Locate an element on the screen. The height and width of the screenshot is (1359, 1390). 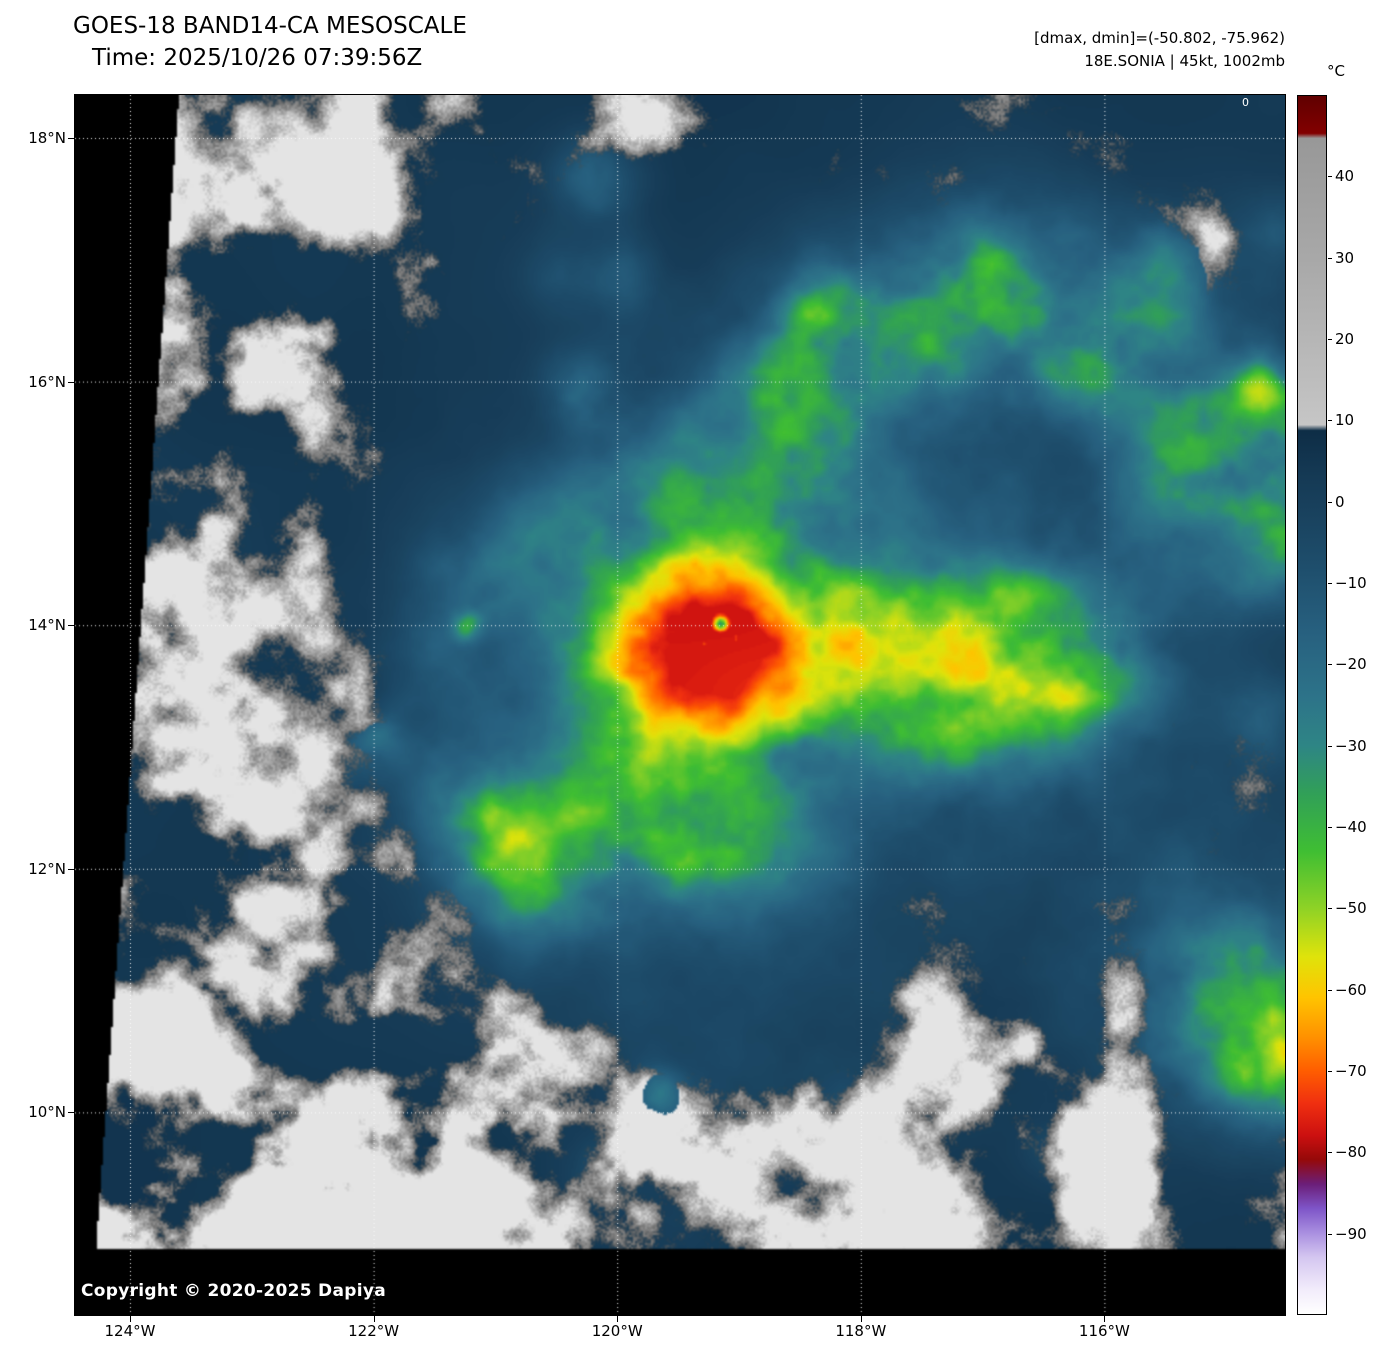
lon-tick-label: 116°W is located at coordinates (1104, 1331).